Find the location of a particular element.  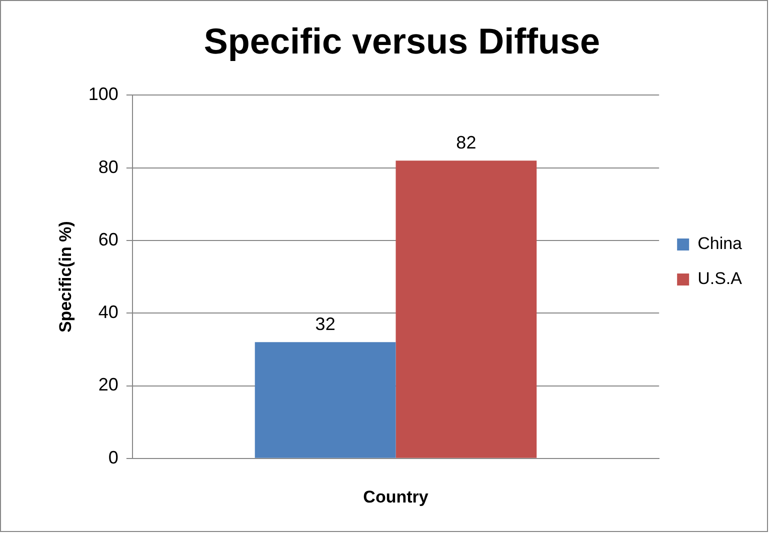

data-label: 32 is located at coordinates (325, 324).